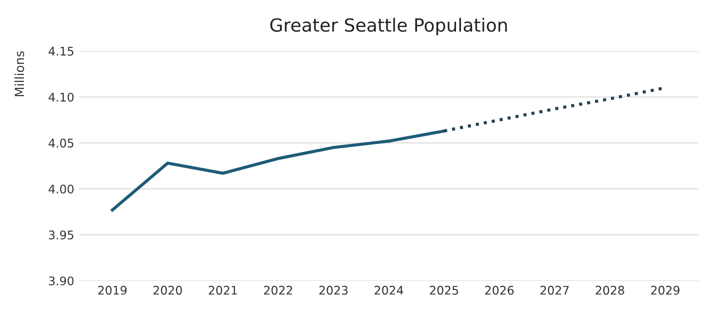  I want to click on x-tick-label: 2022, so click(278, 290).